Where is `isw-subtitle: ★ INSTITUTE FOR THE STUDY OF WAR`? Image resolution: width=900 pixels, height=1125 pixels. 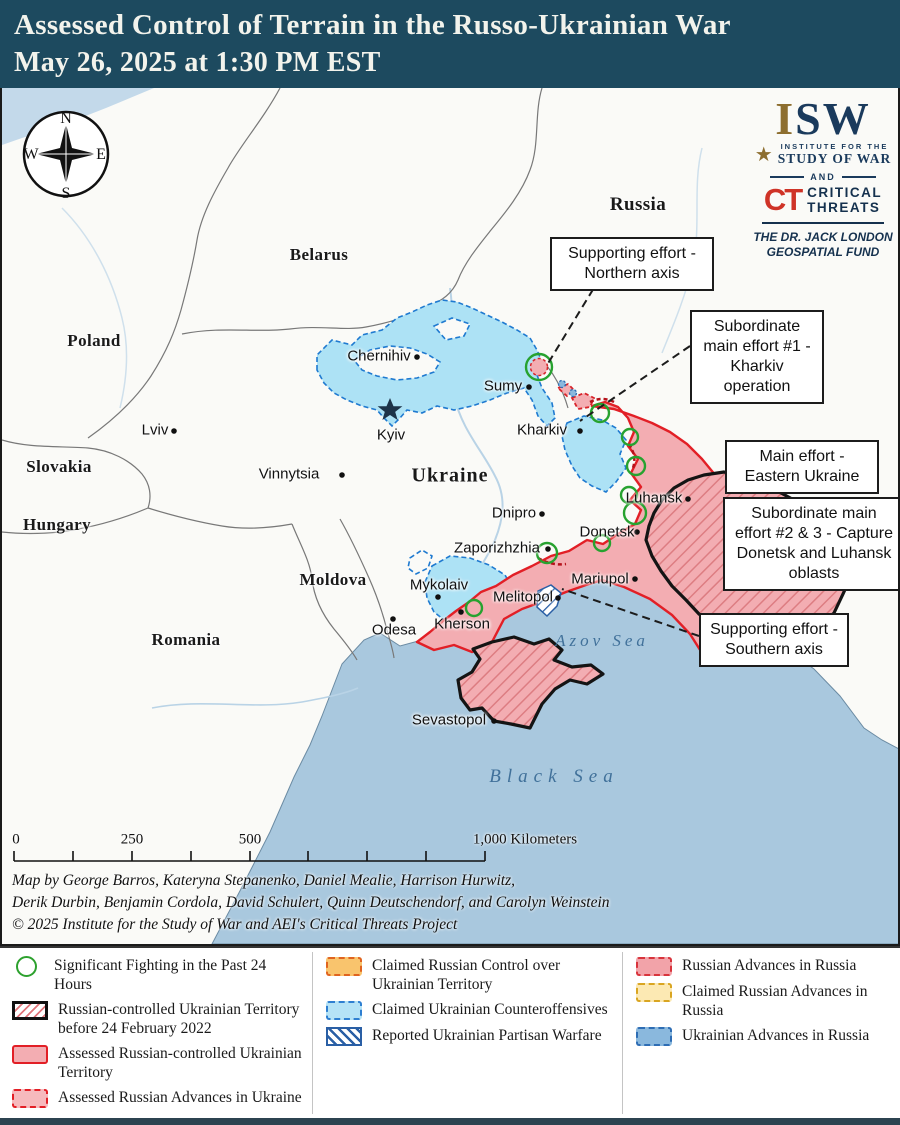
isw-subtitle: ★ INSTITUTE FOR THE STUDY OF WAR is located at coordinates (823, 154).